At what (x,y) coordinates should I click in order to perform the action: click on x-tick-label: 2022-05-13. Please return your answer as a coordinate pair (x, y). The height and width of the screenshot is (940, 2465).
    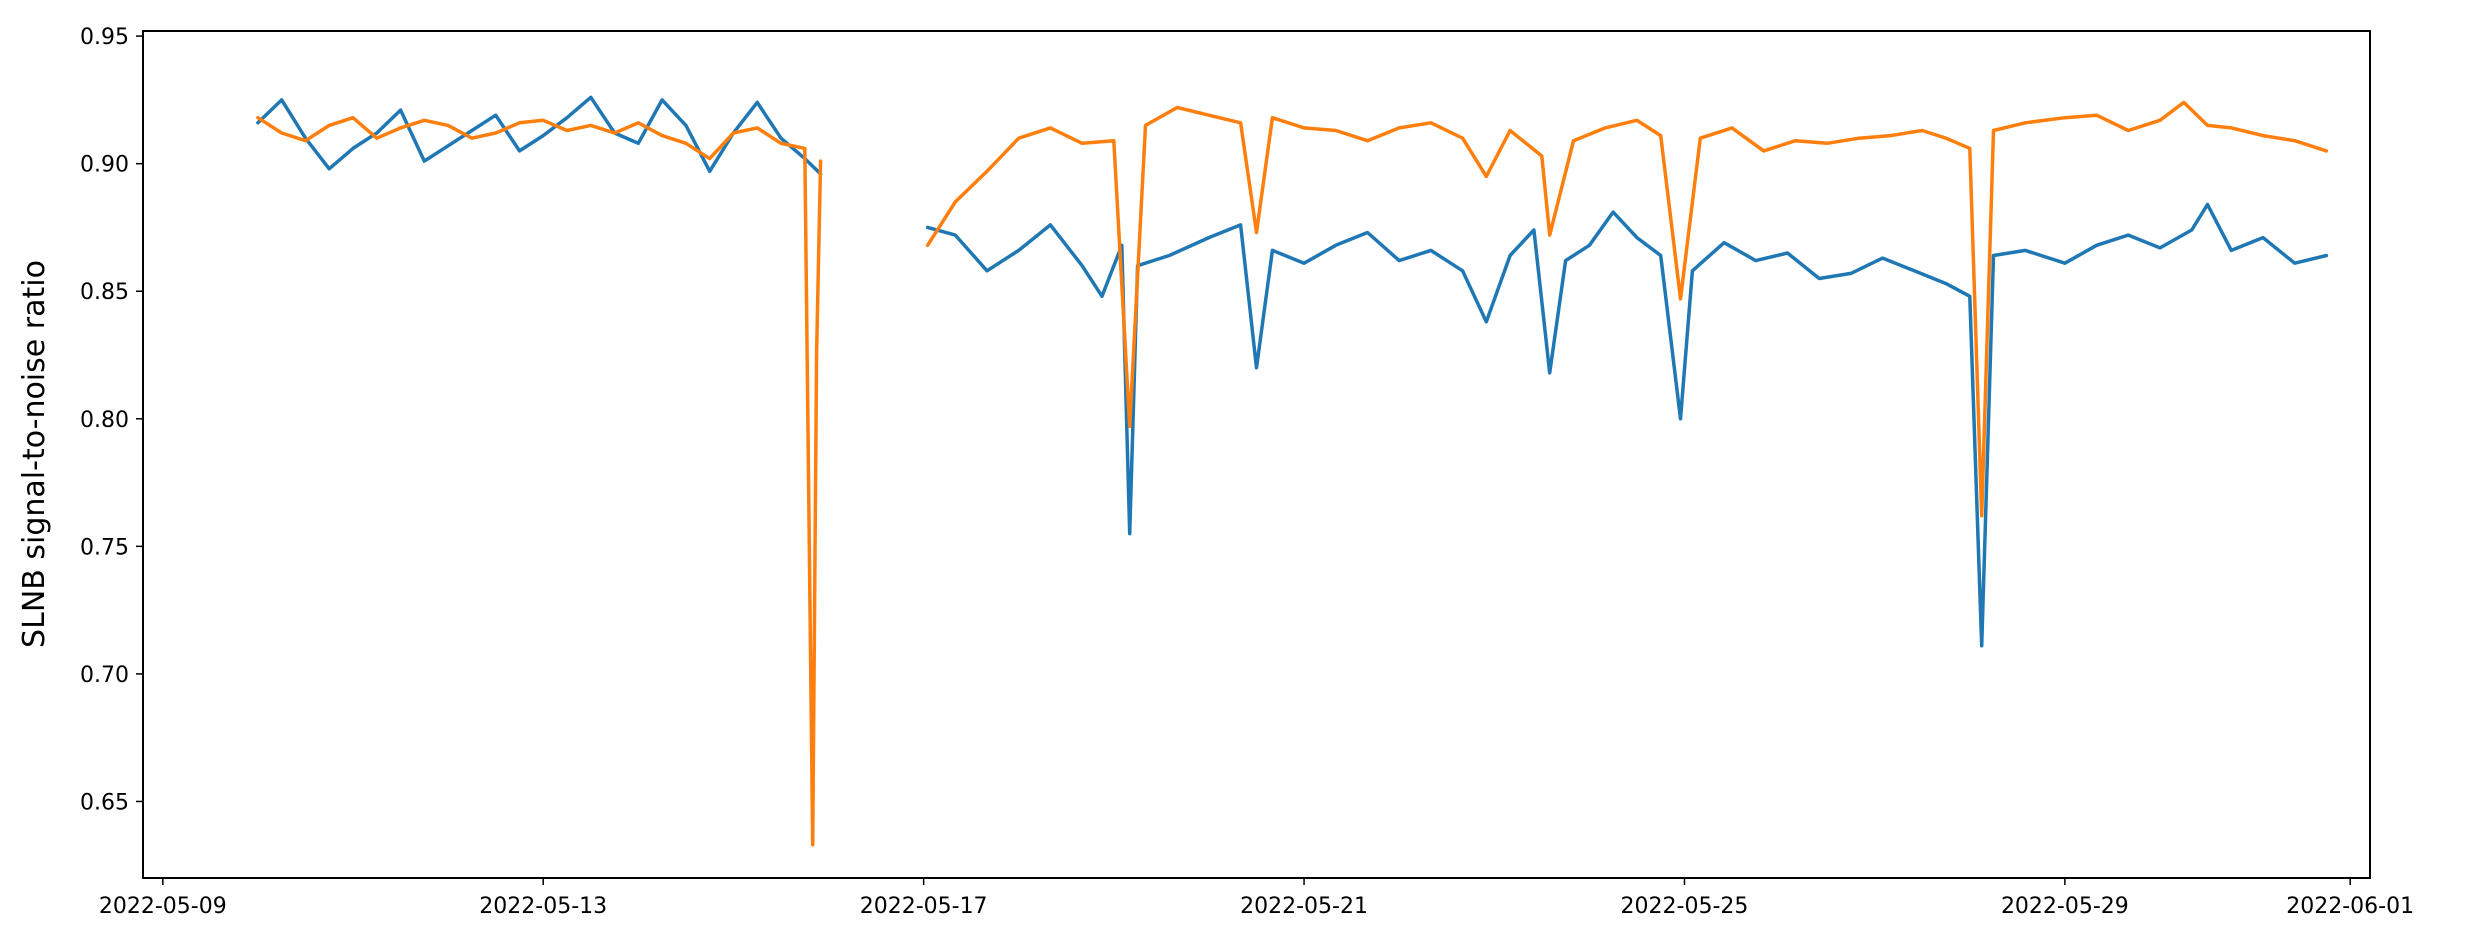
    Looking at the image, I should click on (543, 906).